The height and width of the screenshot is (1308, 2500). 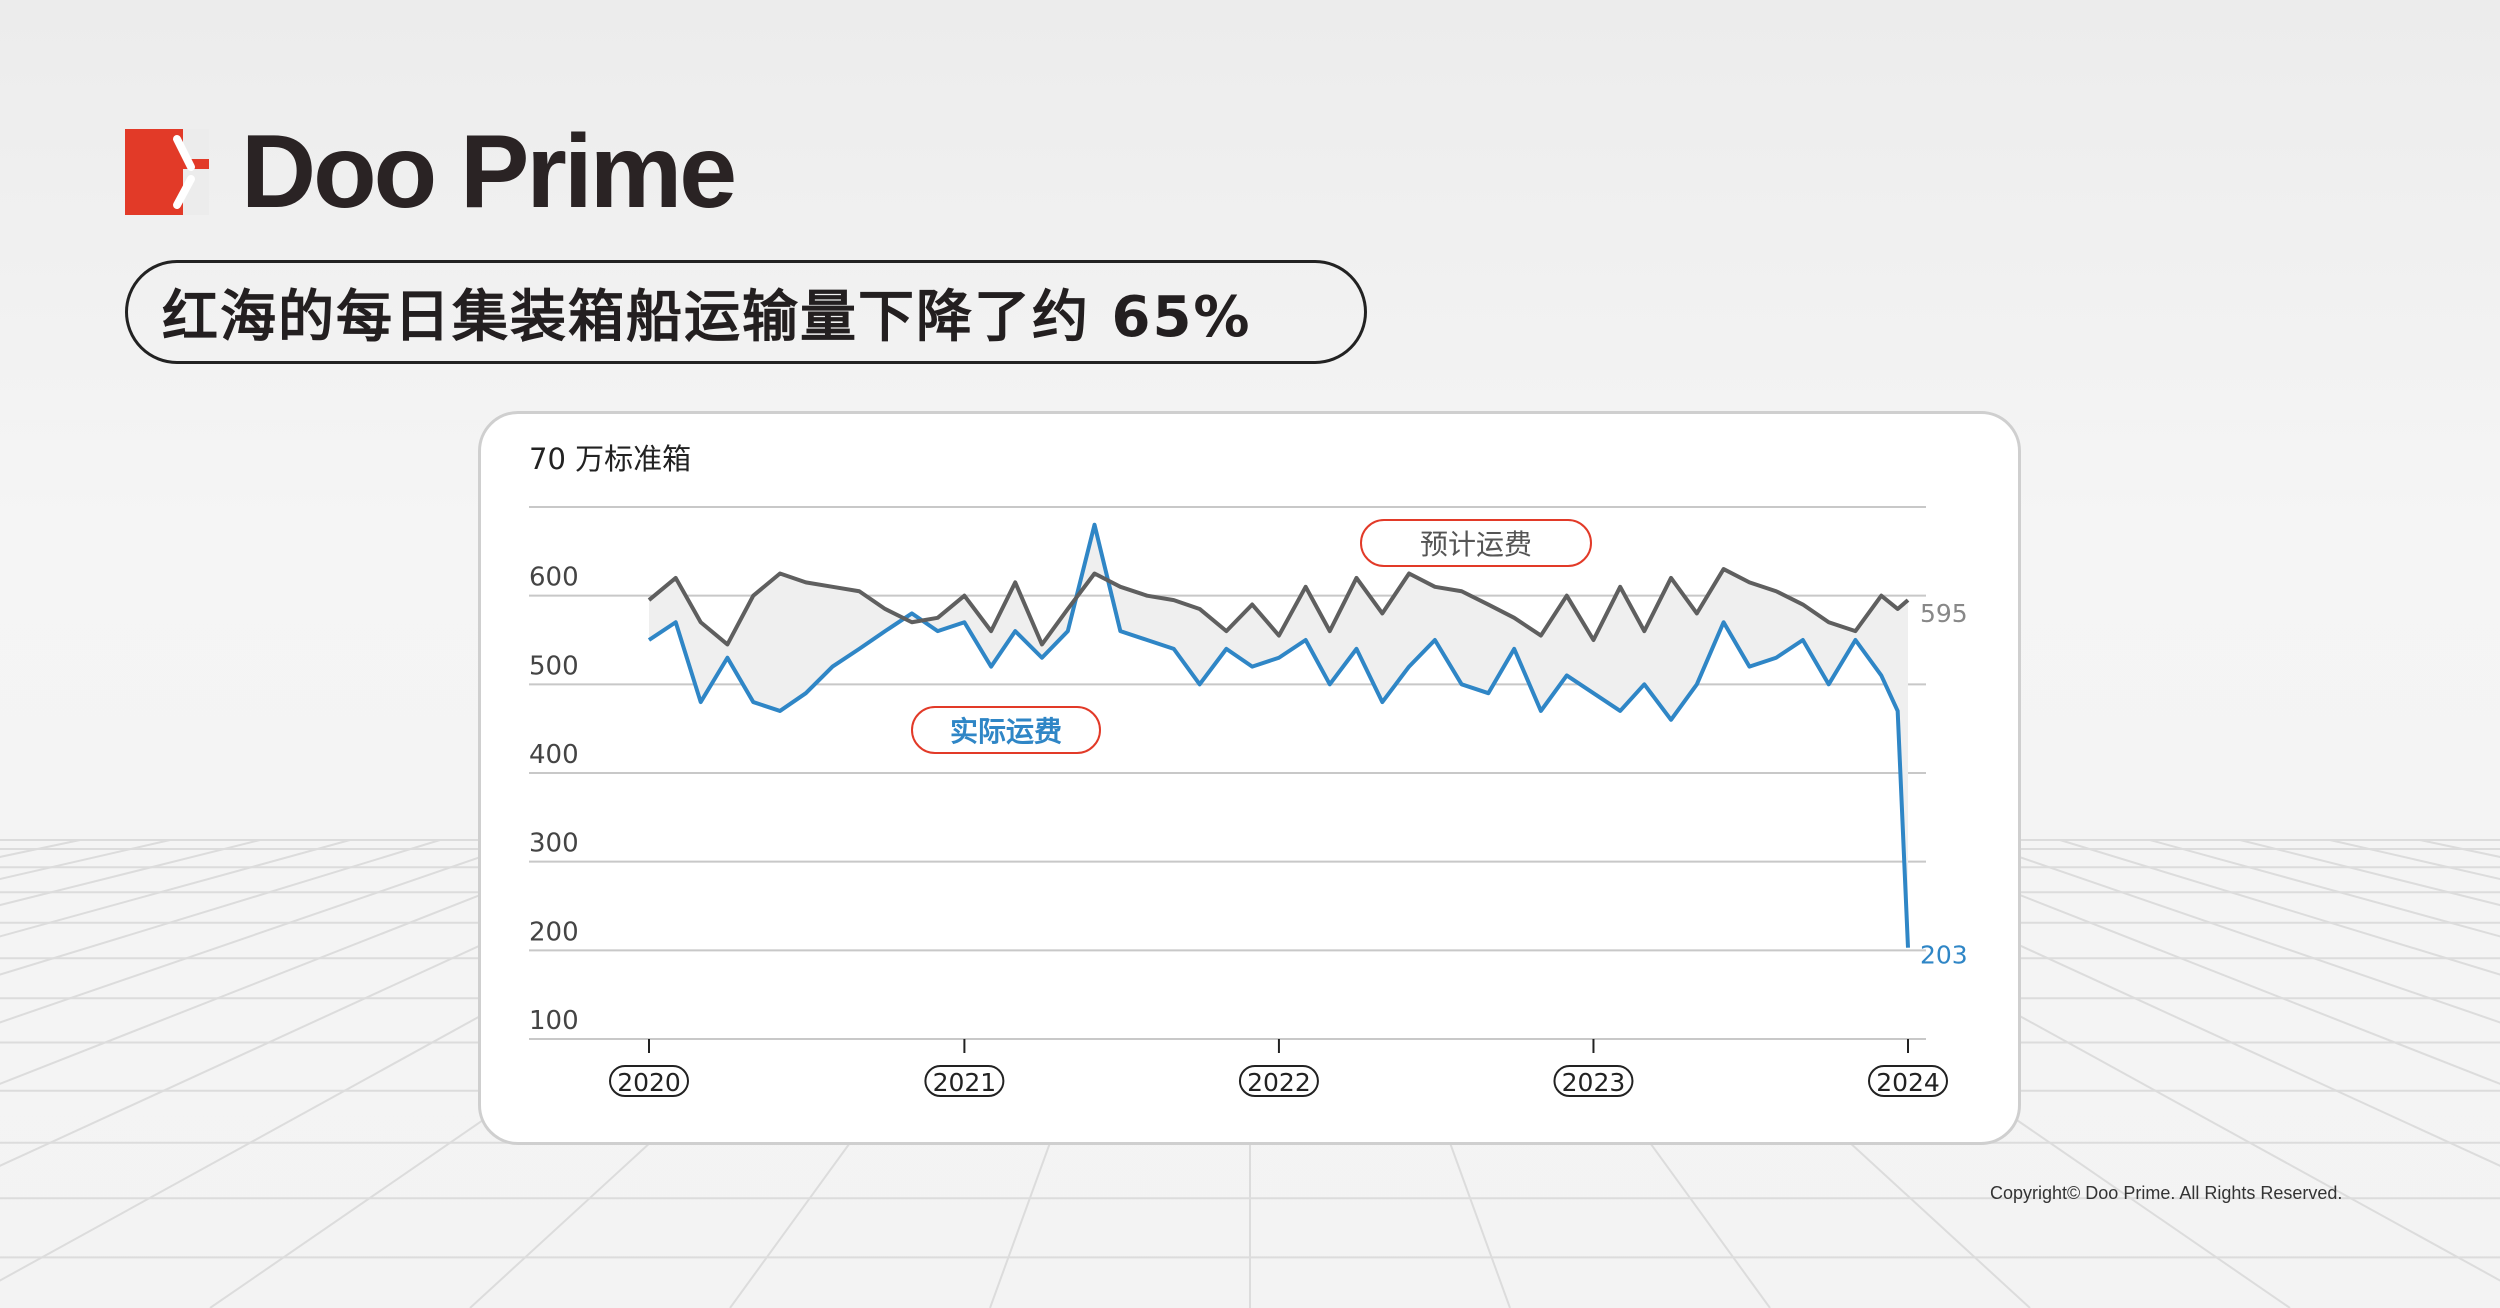 What do you see at coordinates (610, 459) in the screenshot?
I see `y-axis-unit-label: 70 万标准箱` at bounding box center [610, 459].